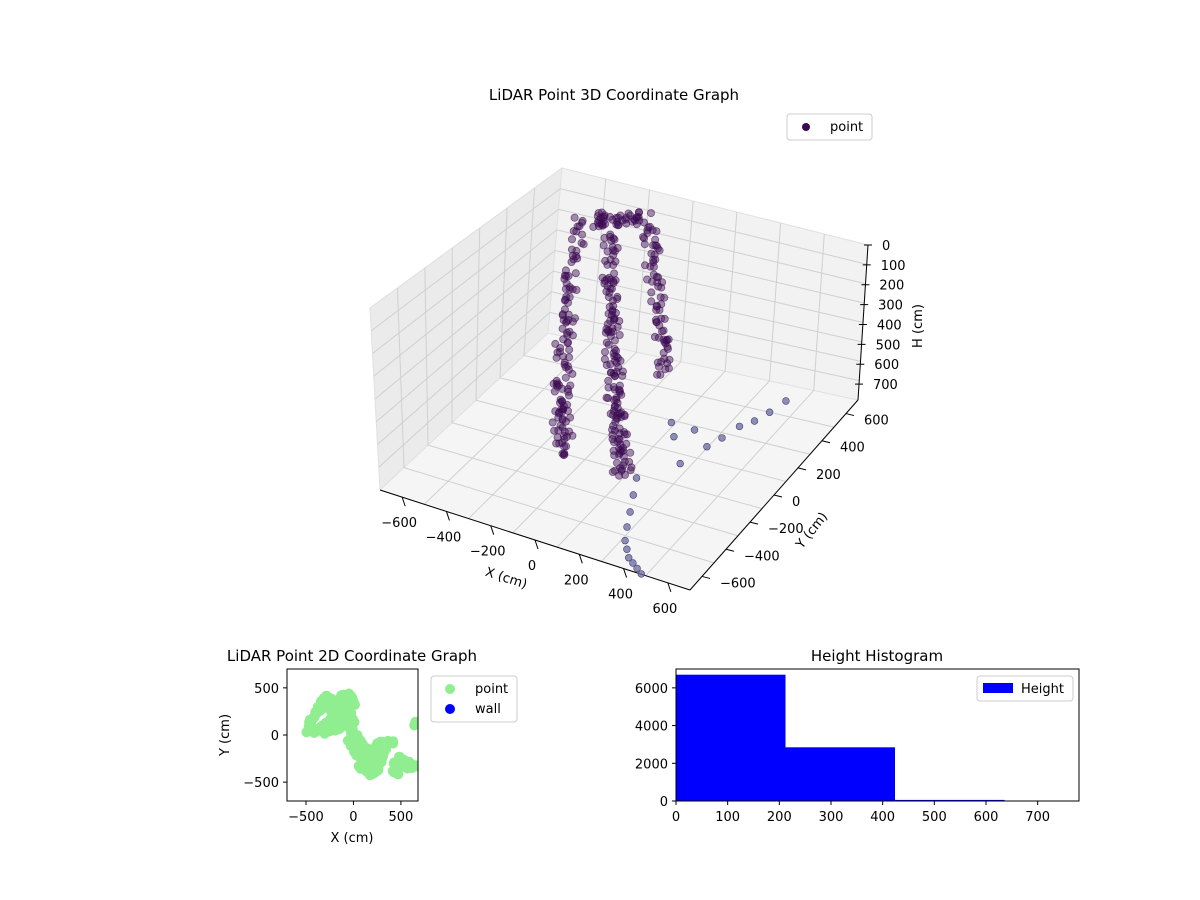  Describe the element at coordinates (828, 475) in the screenshot. I see `y-tick-label-3d: 200` at that location.